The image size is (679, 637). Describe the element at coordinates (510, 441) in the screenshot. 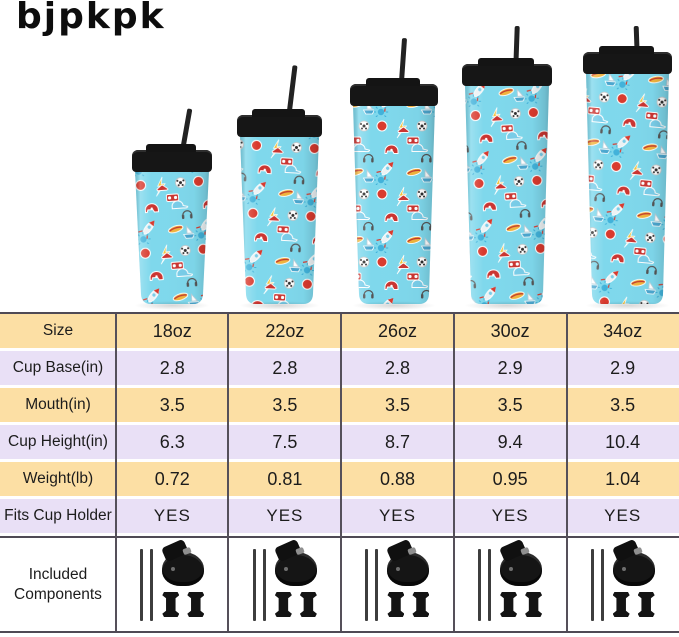

I see `spec-value: 9.4` at that location.